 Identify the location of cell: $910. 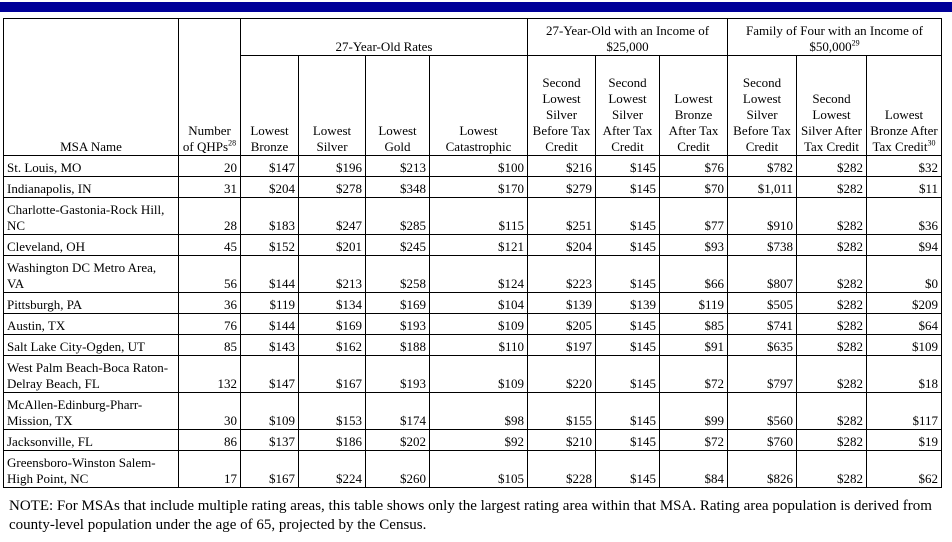
(762, 216).